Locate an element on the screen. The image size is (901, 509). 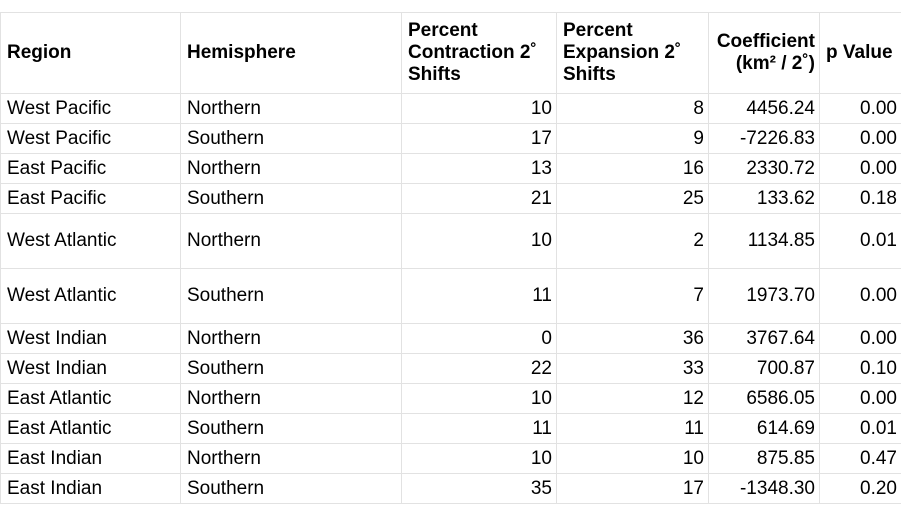
header-percent-contraction: Percent Contraction 2˚ Shifts is located at coordinates (479, 53).